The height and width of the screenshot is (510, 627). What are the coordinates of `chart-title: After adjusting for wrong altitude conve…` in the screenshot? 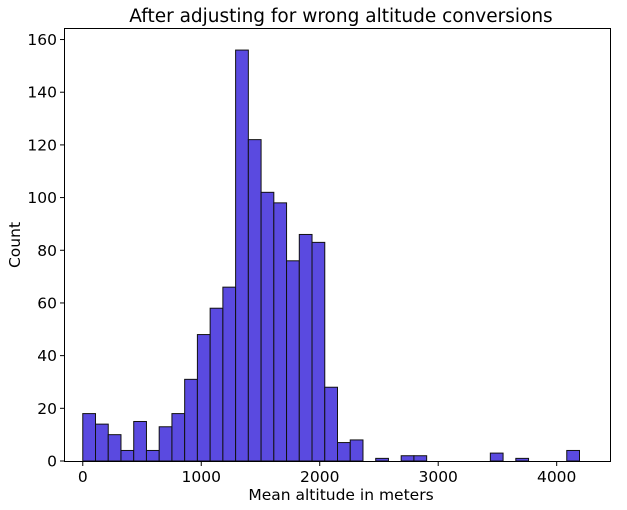 It's located at (340, 16).